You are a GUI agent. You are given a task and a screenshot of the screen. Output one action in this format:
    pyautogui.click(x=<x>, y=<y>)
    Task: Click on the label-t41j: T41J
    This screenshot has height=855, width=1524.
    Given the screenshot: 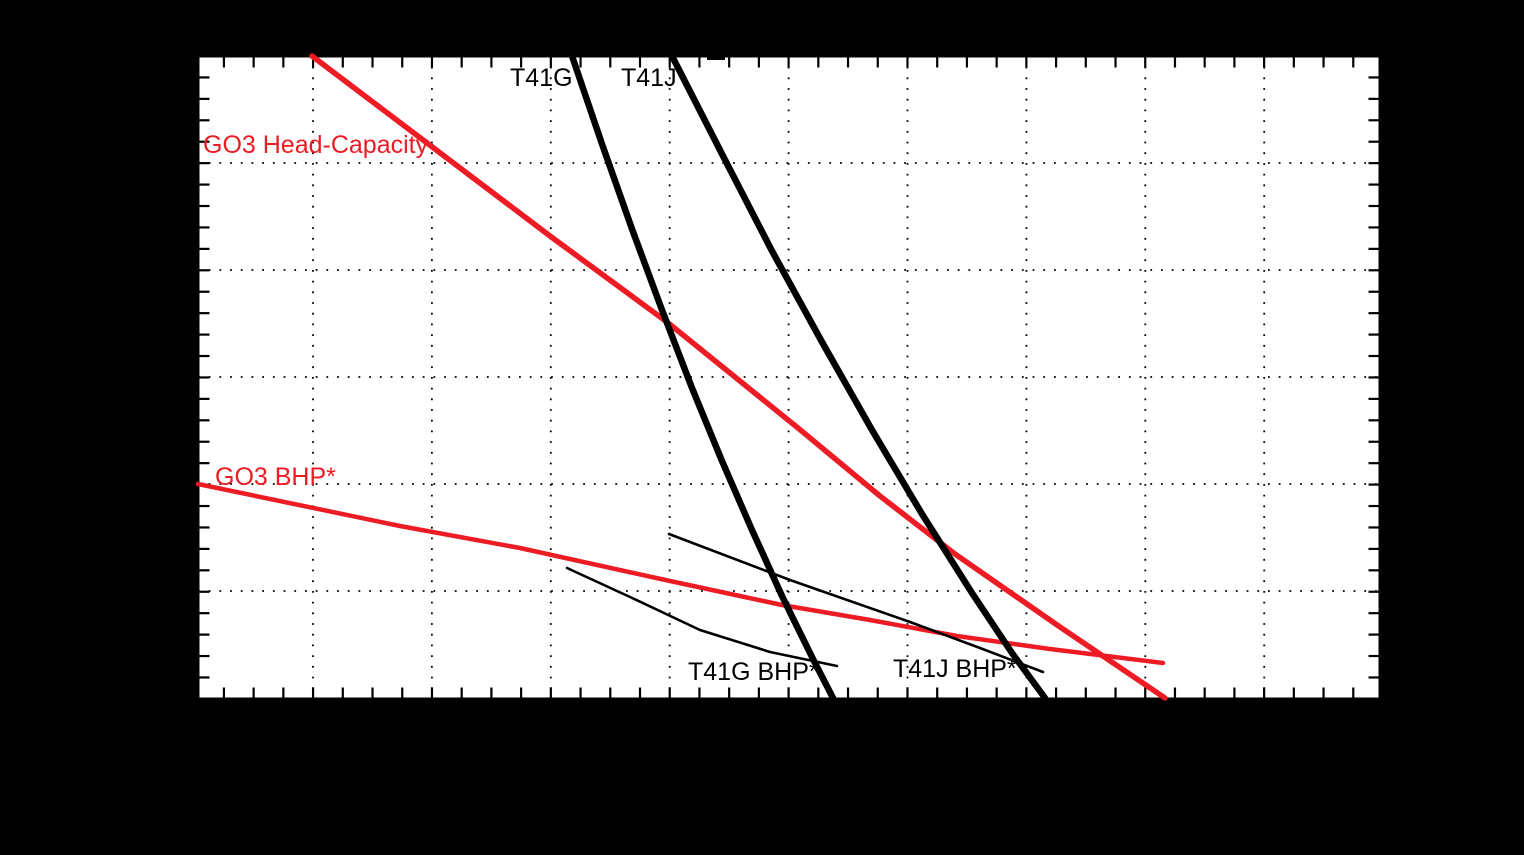 What is the action you would take?
    pyautogui.click(x=649, y=78)
    